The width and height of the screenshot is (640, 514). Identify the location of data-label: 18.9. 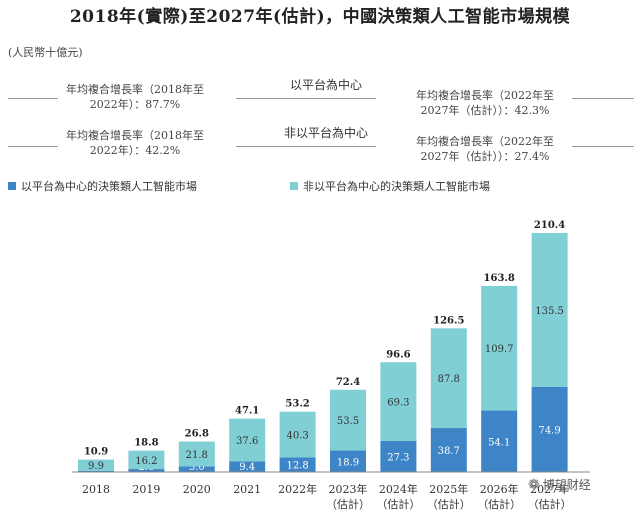
(348, 462).